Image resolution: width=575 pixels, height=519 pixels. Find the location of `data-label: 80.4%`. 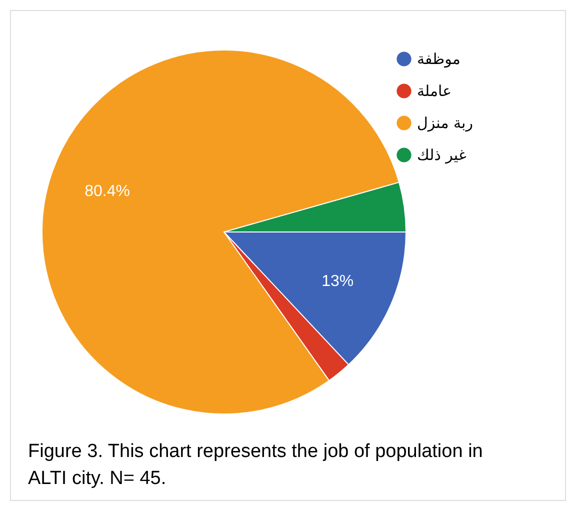

data-label: 80.4% is located at coordinates (107, 191).